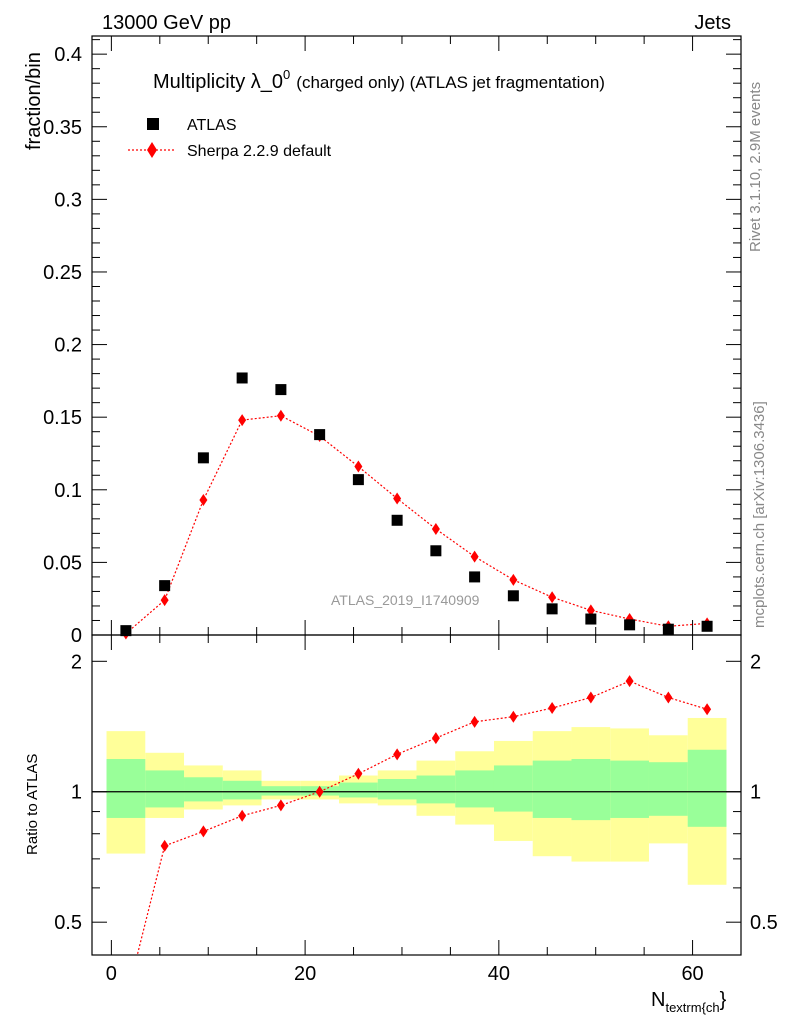 This screenshot has height=1024, width=786. Describe the element at coordinates (68, 923) in the screenshot. I see `y-tick-label-bottom: 0.5` at that location.